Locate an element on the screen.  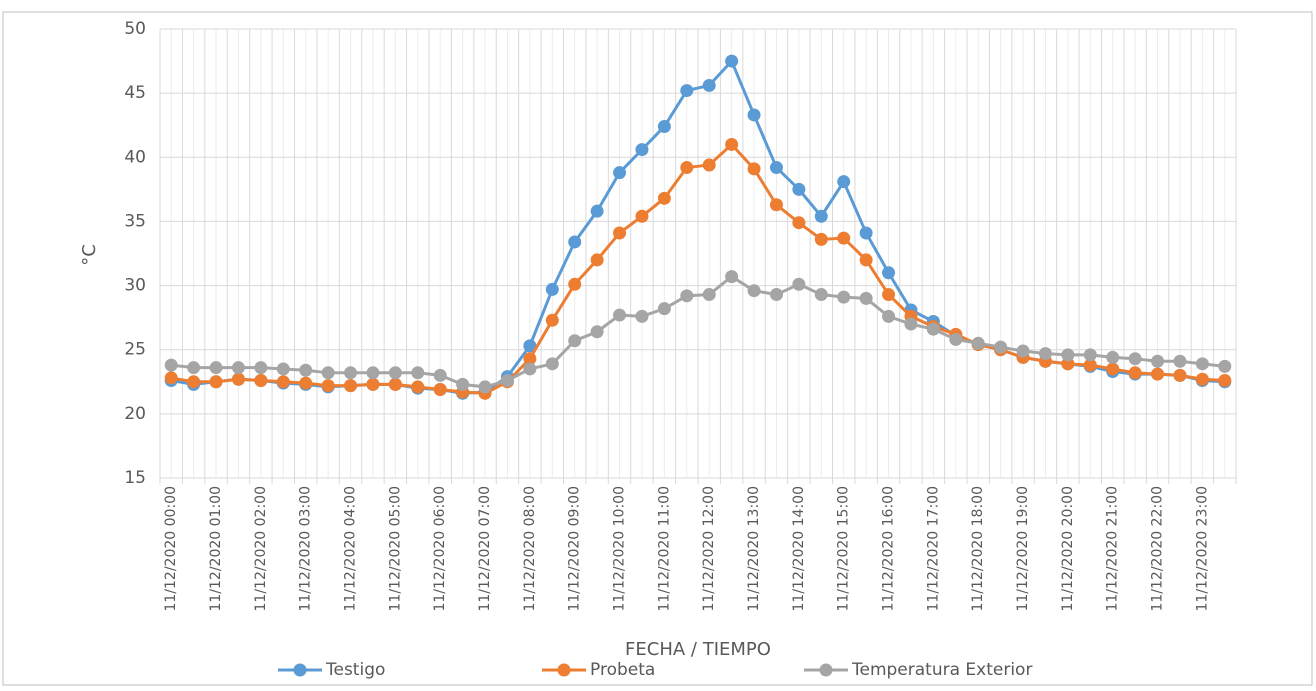
x-tick-label: 11/12/2020 04:00 is located at coordinates (351, 549).